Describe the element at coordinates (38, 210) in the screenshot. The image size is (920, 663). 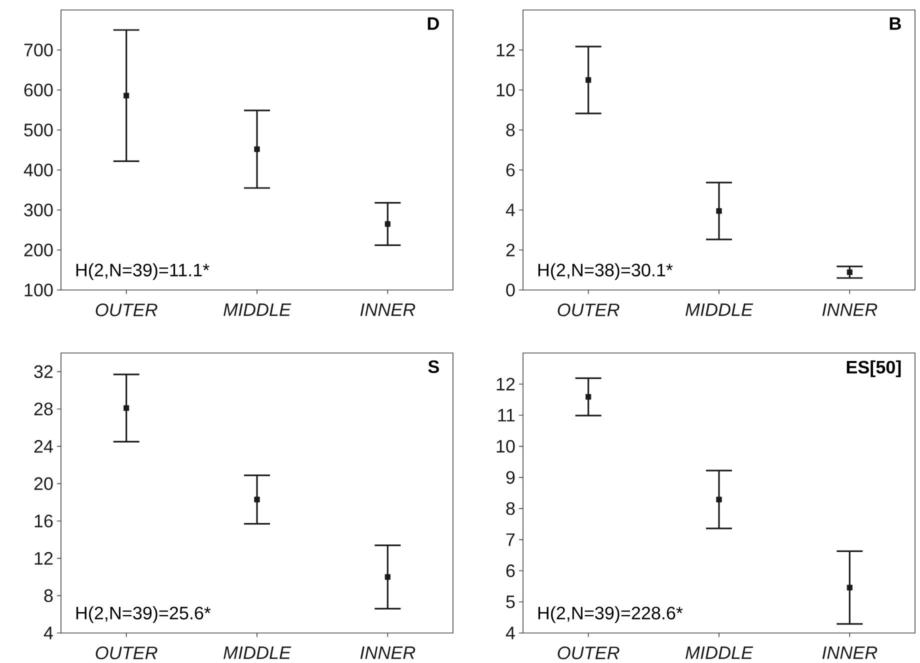
I see `y-tick-label: 300` at that location.